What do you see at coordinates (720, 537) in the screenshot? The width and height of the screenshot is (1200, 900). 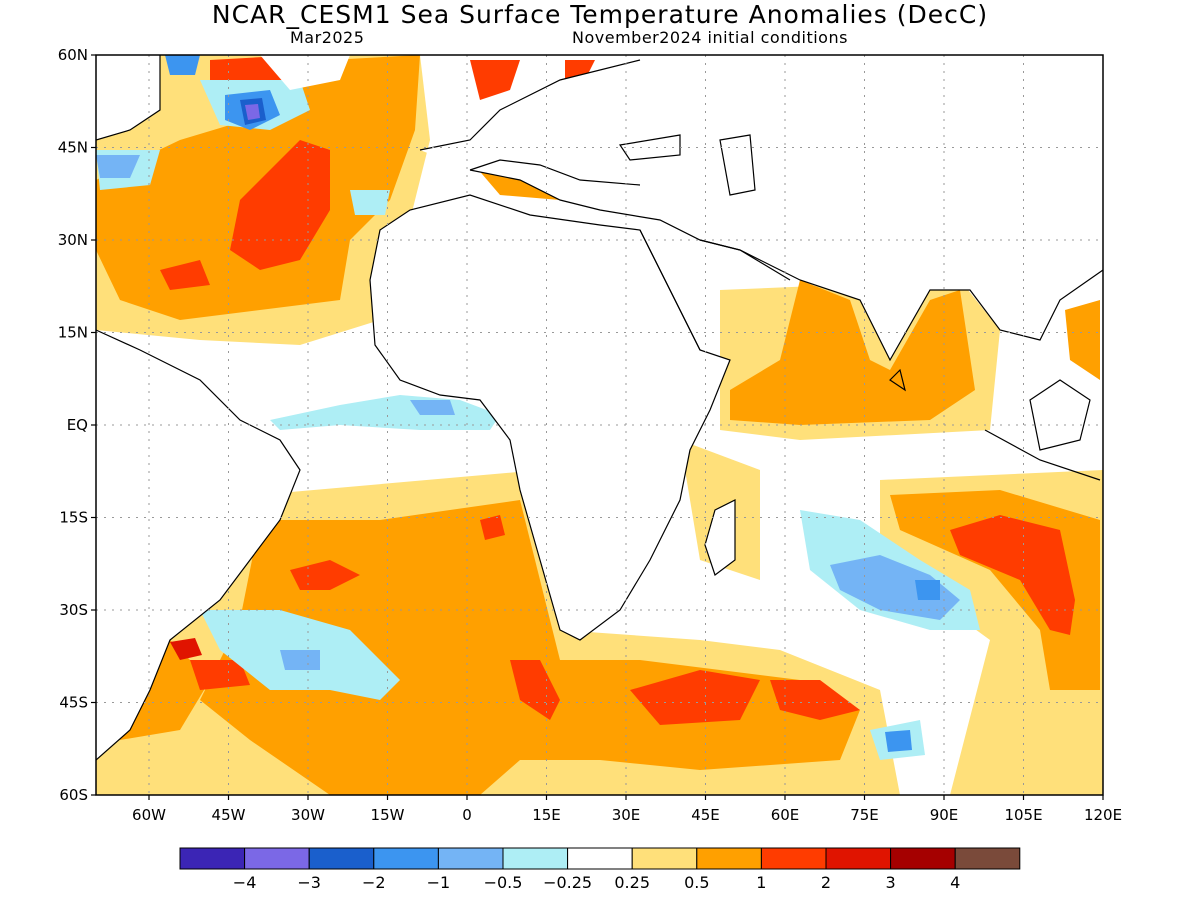 I see `coastline-madagascar` at bounding box center [720, 537].